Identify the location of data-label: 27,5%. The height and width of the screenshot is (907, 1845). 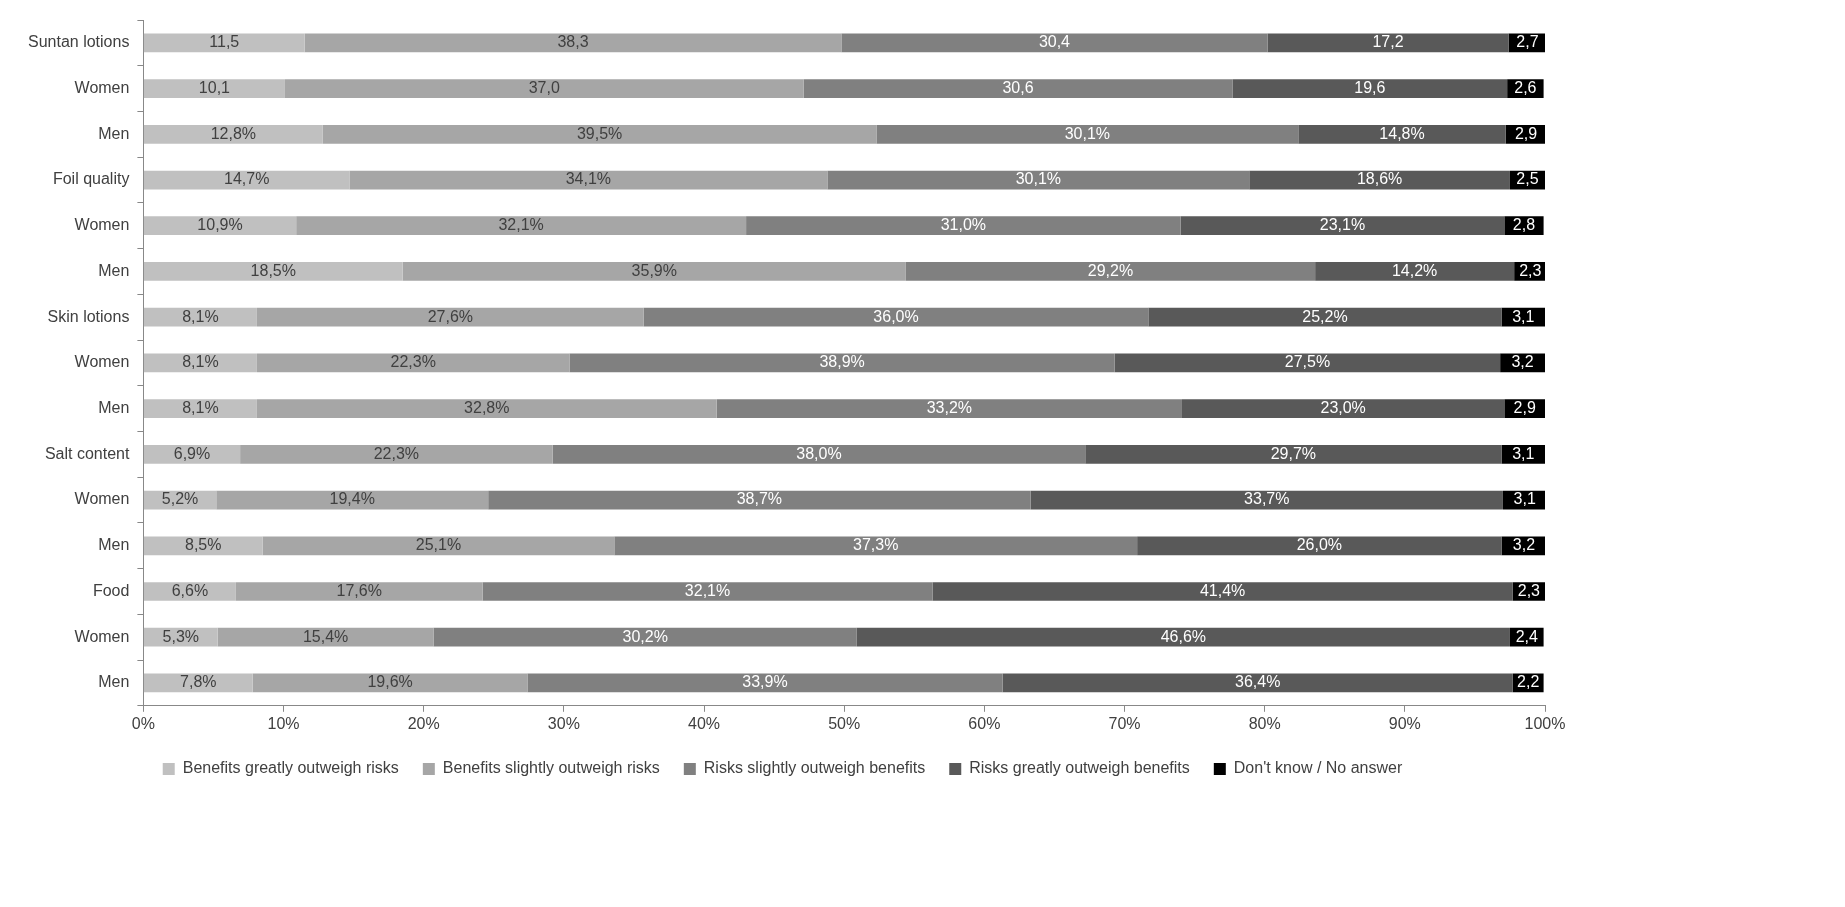
(1307, 362).